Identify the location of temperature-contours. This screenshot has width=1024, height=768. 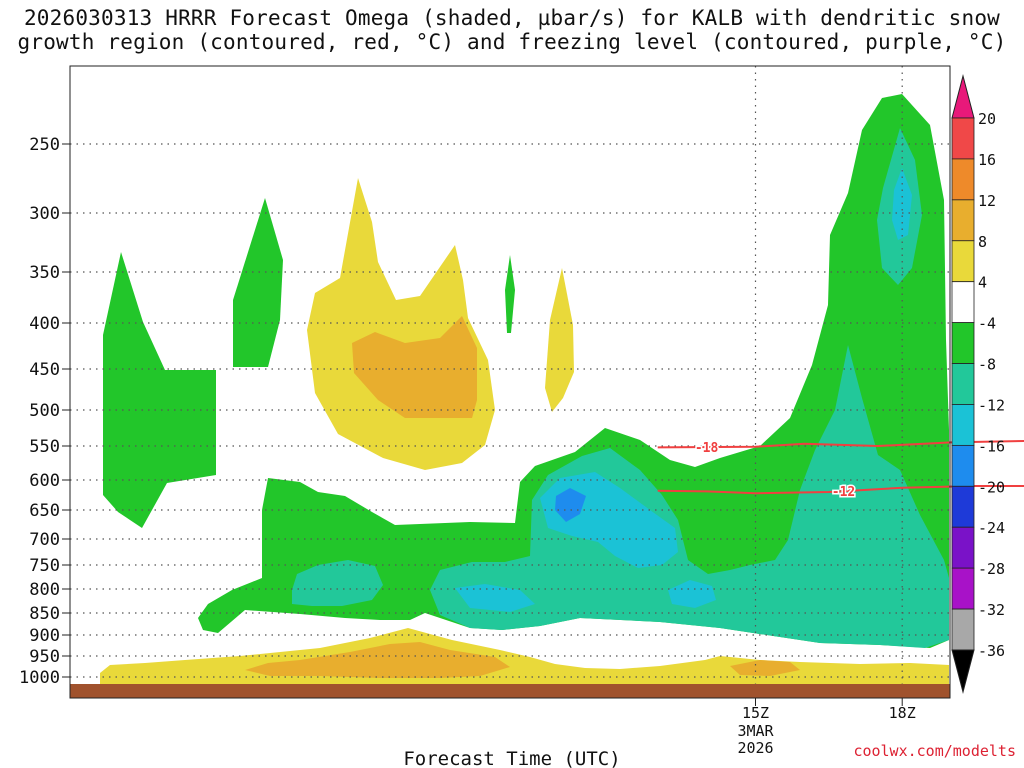
(840, 467).